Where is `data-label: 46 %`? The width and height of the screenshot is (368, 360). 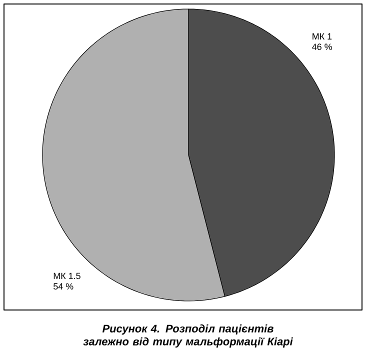 data-label: 46 % is located at coordinates (322, 47).